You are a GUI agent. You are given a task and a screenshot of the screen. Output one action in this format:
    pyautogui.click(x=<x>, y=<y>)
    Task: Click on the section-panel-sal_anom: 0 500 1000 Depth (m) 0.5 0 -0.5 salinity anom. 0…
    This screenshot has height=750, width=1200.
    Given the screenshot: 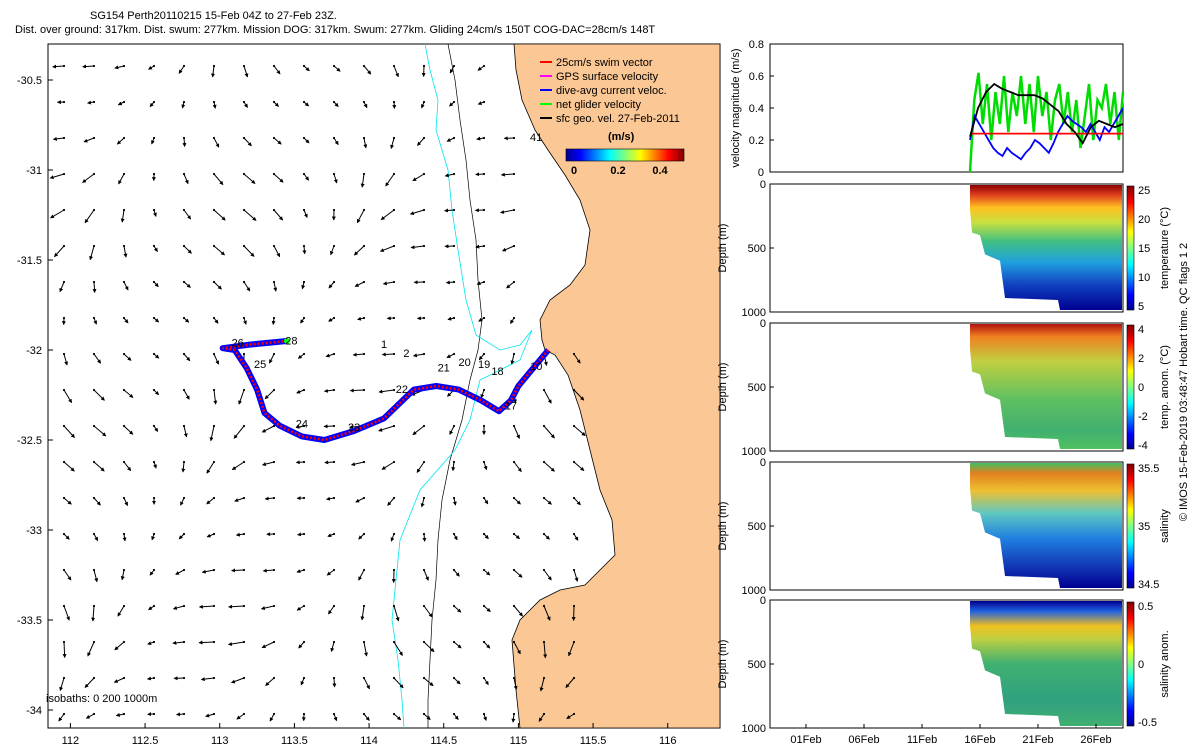 What is the action you would take?
    pyautogui.click(x=944, y=670)
    